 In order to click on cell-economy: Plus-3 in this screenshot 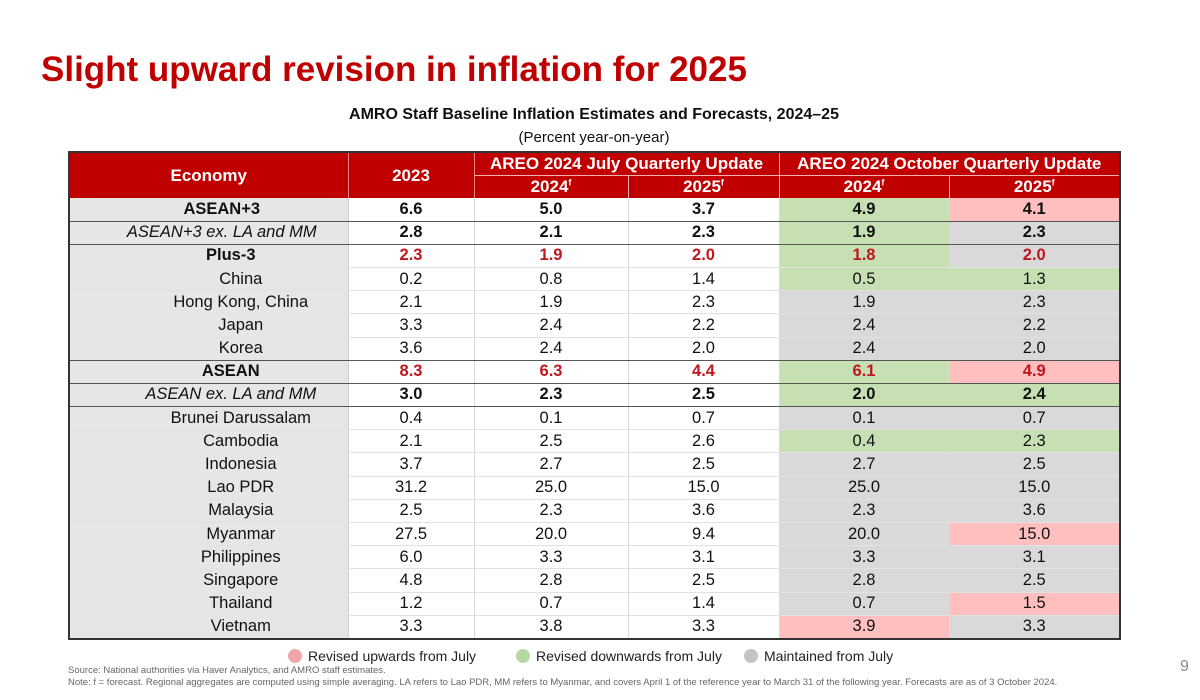, I will do `click(209, 256)`.